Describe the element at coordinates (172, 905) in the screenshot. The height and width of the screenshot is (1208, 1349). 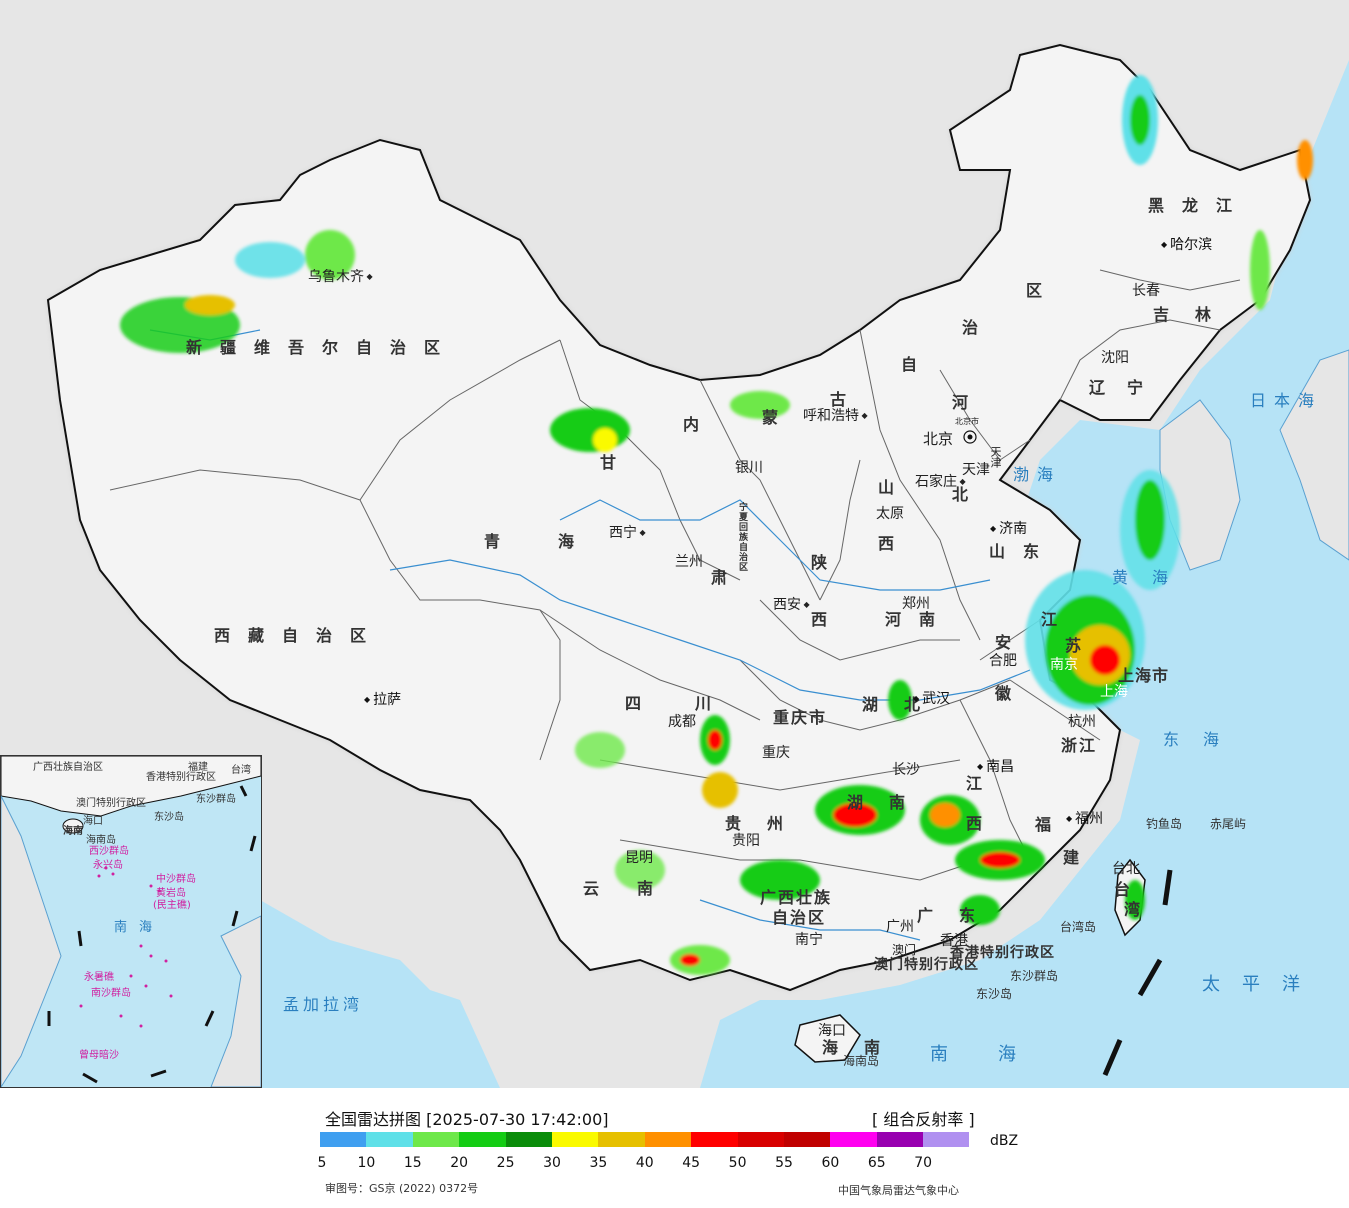
I see `inset-label-minzhu: (民主礁)` at that location.